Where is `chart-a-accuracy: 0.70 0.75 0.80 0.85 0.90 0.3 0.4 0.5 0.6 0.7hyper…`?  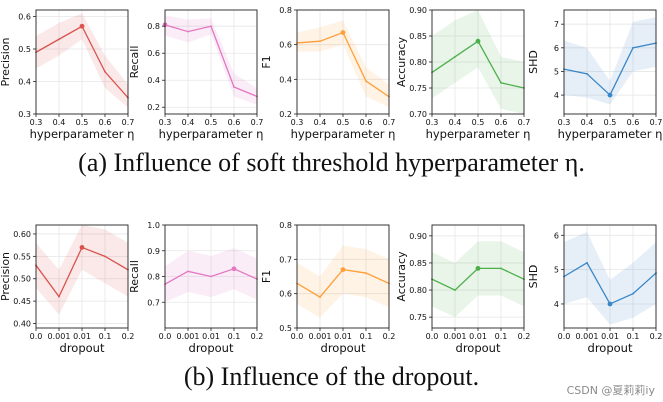
chart-a-accuracy: 0.70 0.75 0.80 0.85 0.90 0.3 0.4 0.5 0.6 0.7hyper… is located at coordinates (462, 73).